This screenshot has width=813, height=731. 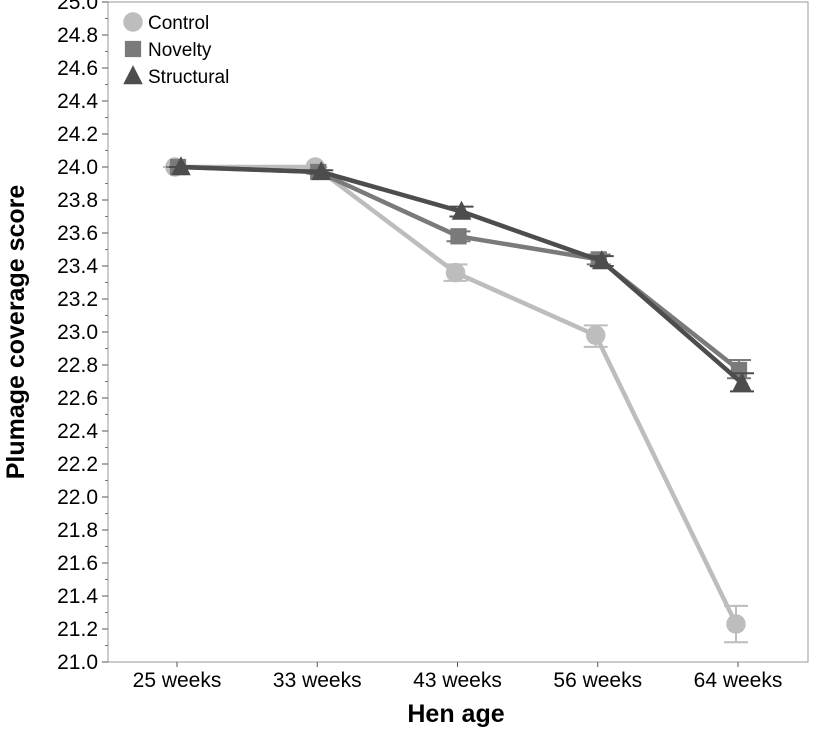 What do you see at coordinates (77, 35) in the screenshot?
I see `y-tick-label: 24.8` at bounding box center [77, 35].